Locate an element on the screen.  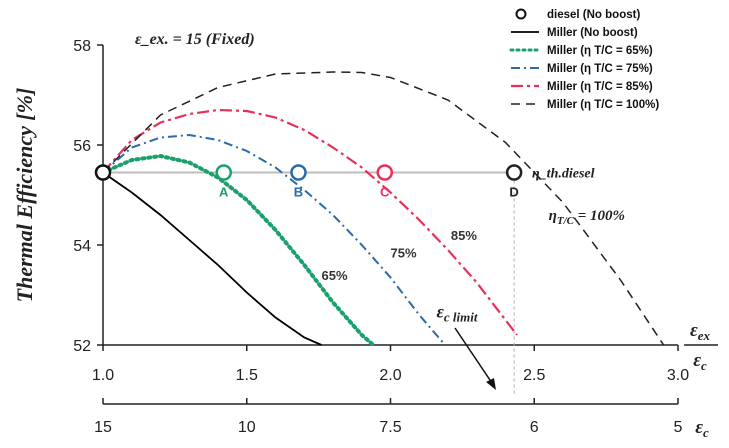
y-tick-label: 52 is located at coordinates (82, 346).